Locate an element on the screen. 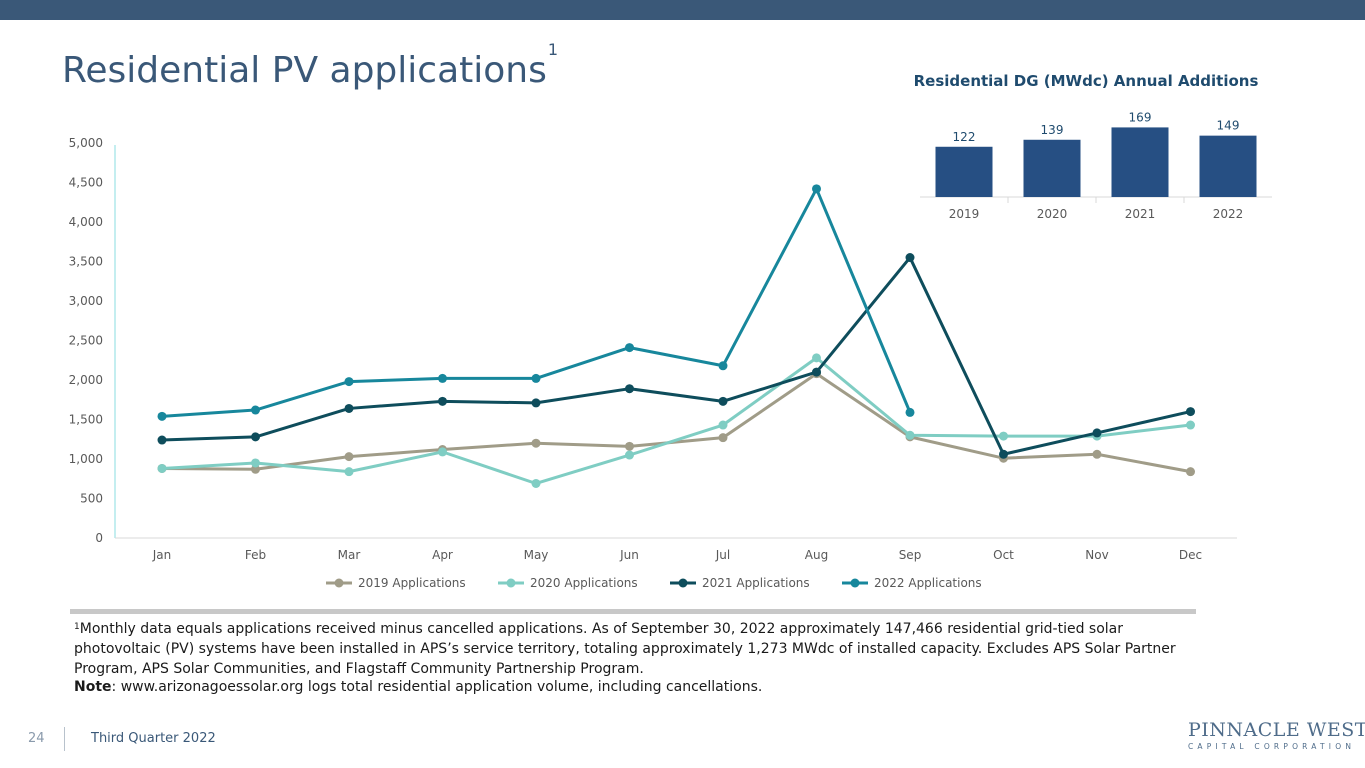  legend-label: 2021 Applications is located at coordinates (756, 583).